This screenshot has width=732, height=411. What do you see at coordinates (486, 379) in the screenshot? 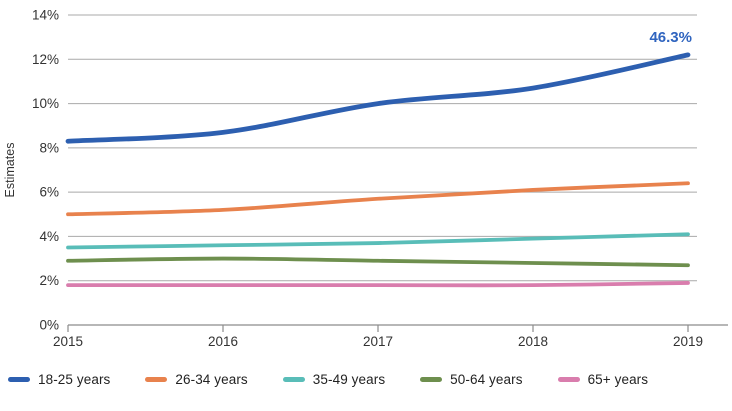
I see `legend-label: 50-64 years` at bounding box center [486, 379].